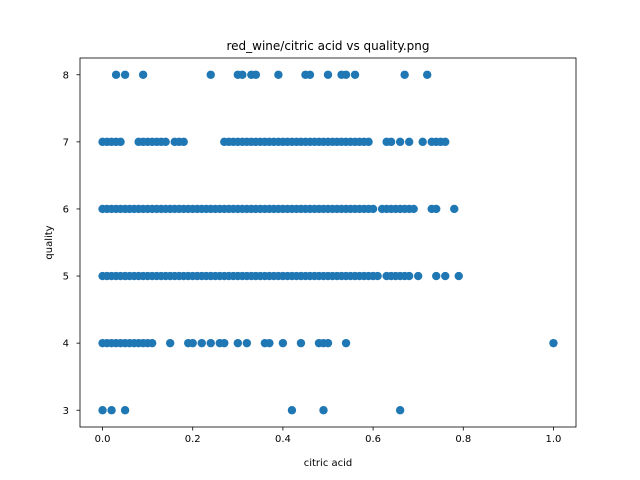 Image resolution: width=640 pixels, height=480 pixels. I want to click on y-tick-label: 3, so click(66, 411).